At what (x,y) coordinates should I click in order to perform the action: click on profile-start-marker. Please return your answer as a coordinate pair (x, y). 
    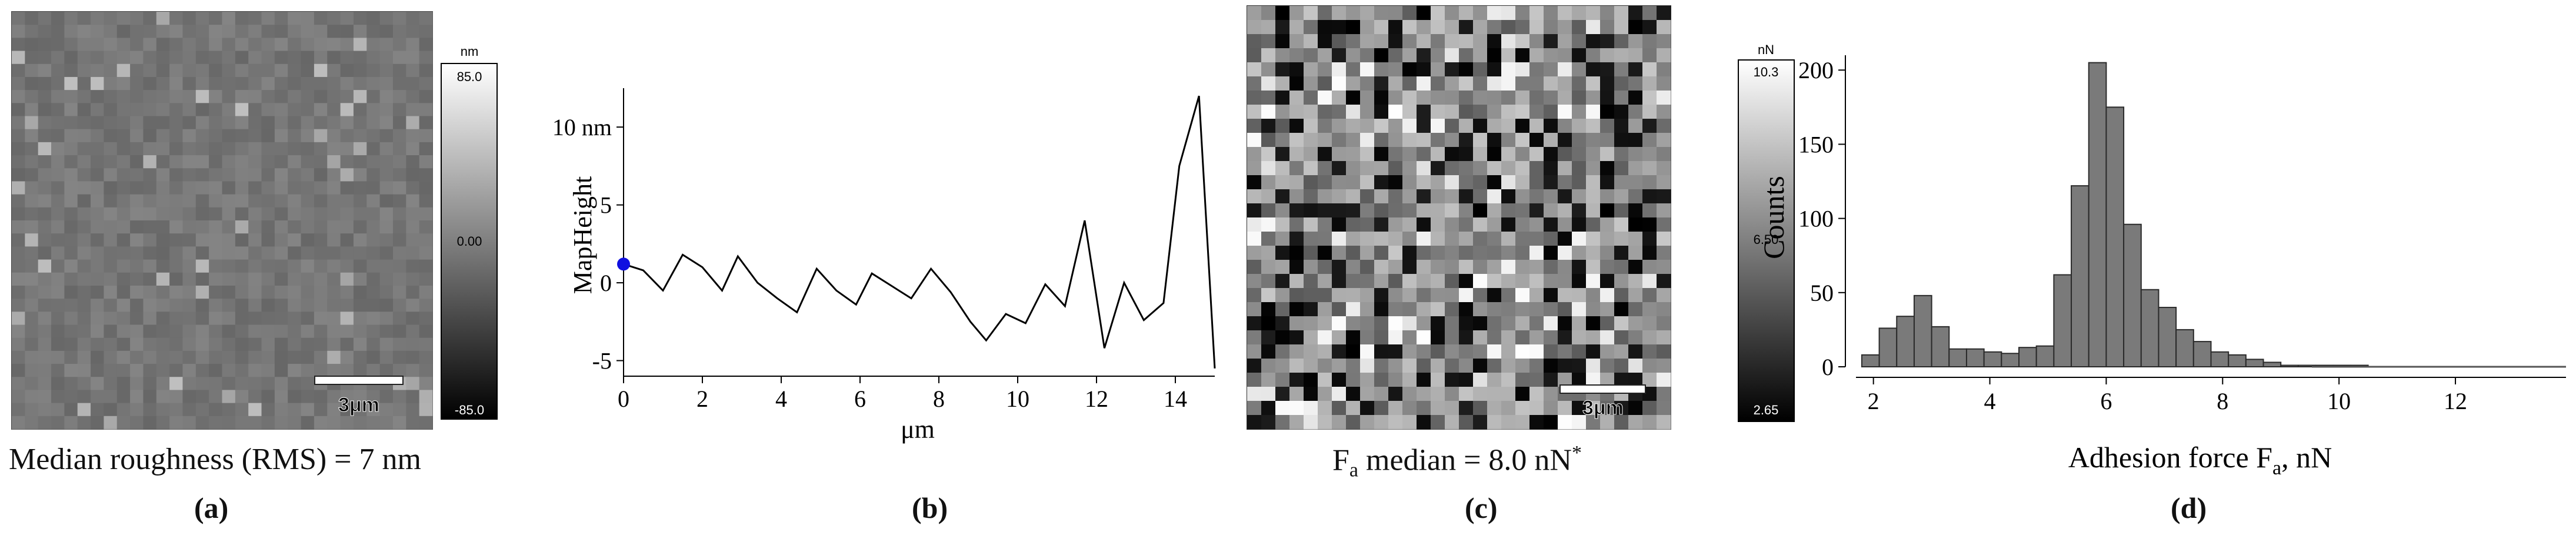
    Looking at the image, I should click on (624, 264).